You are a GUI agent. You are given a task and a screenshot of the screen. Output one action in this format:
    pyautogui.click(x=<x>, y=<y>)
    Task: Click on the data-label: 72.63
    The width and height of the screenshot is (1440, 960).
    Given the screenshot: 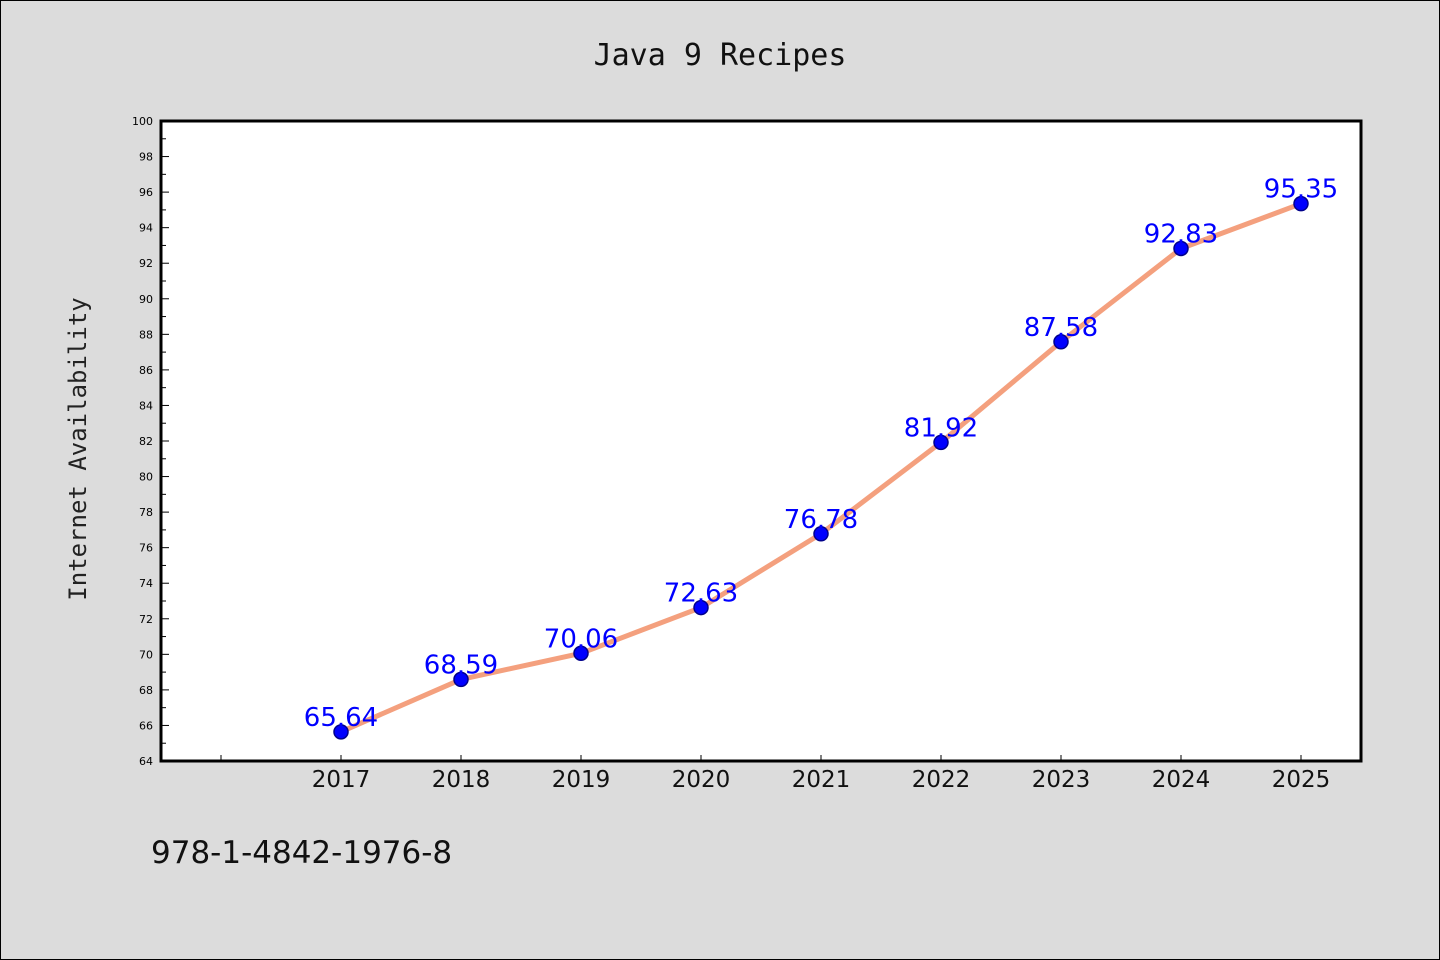 What is the action you would take?
    pyautogui.click(x=701, y=594)
    